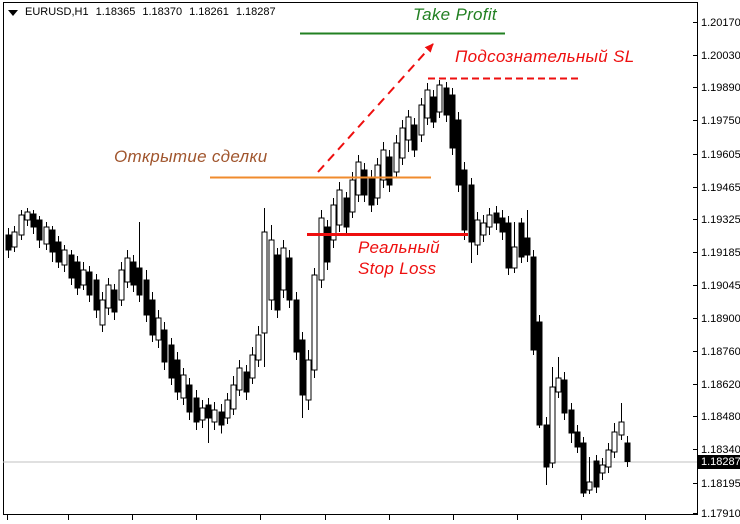  I want to click on subconscious-sl-label: Подсознательный SL, so click(545, 56).